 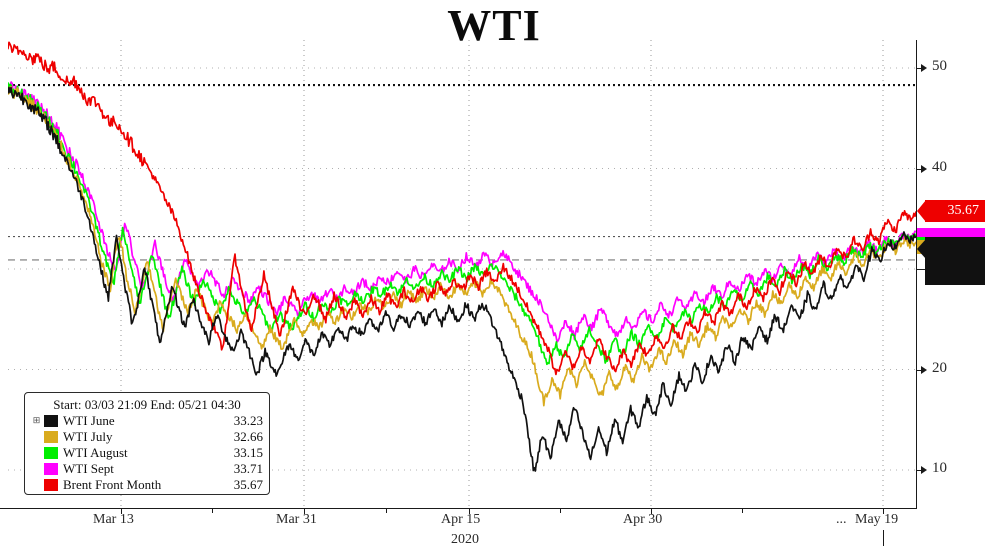 I want to click on legend-item: Brent Front Month 35.67, so click(x=147, y=485).